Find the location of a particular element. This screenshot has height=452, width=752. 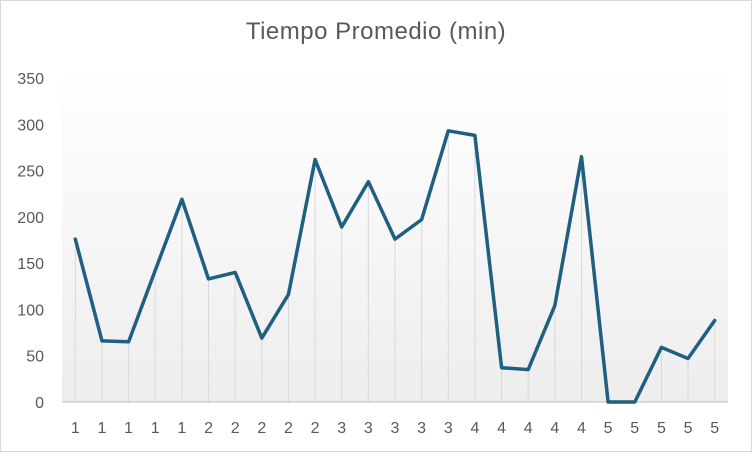

y-tick-label: 150 is located at coordinates (30, 264).